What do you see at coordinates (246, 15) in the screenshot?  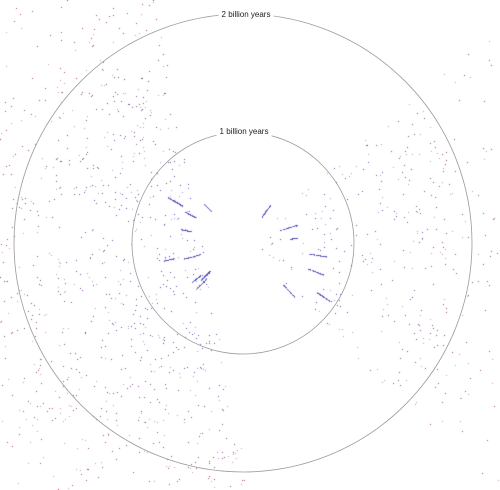 I see `ring-label-2-billion-years: 2 billion years` at bounding box center [246, 15].